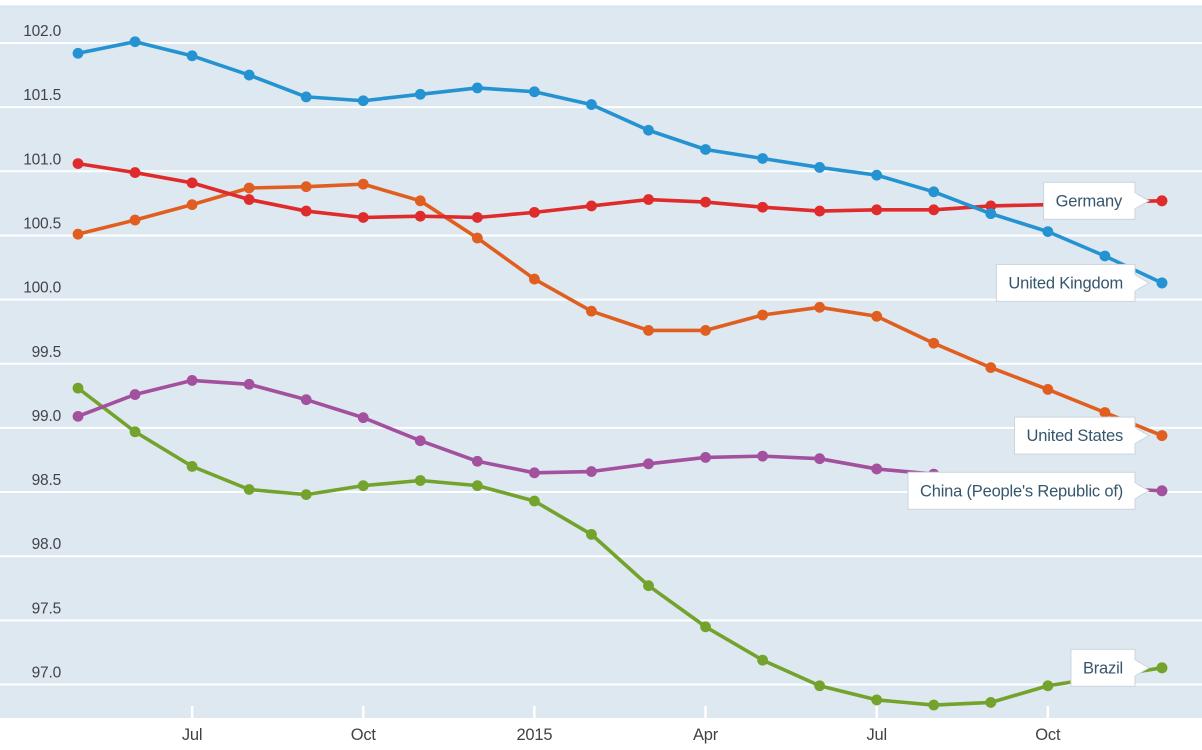 Image resolution: width=1202 pixels, height=750 pixels. I want to click on series-label-united-states: United States, so click(1091, 435).